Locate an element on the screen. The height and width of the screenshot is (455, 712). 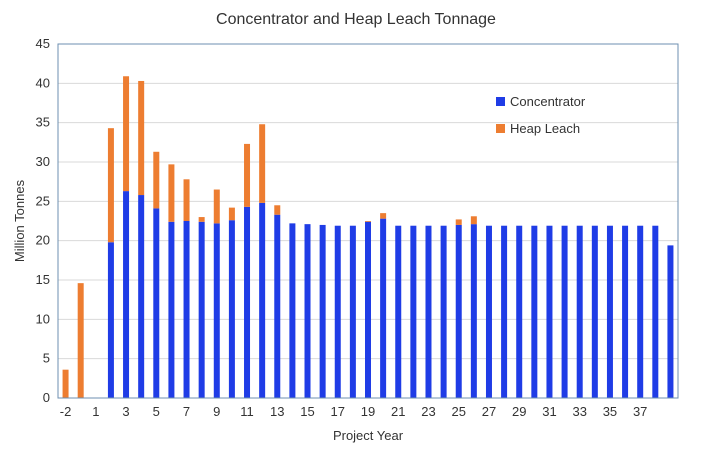
x-tick-label: 25 is located at coordinates (458, 411).